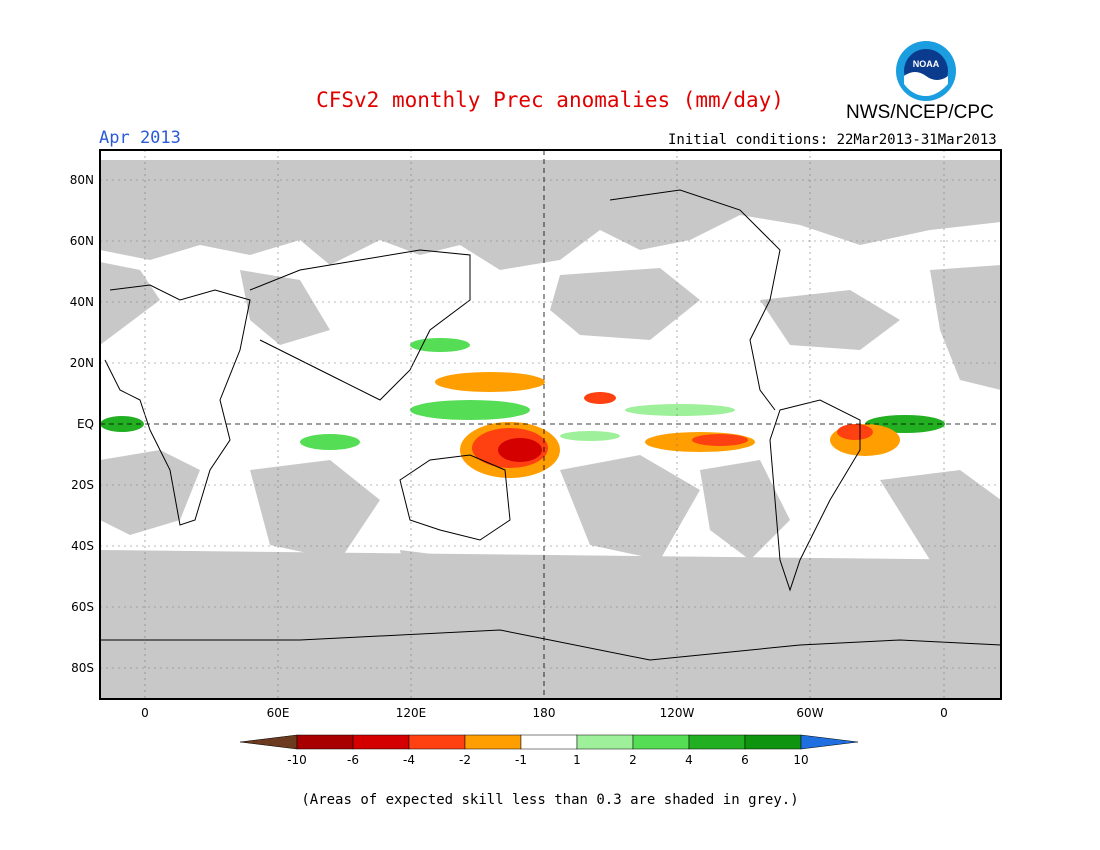 This screenshot has height=850, width=1100. Describe the element at coordinates (268, 742) in the screenshot. I see `colorbar-arrow-left` at that location.